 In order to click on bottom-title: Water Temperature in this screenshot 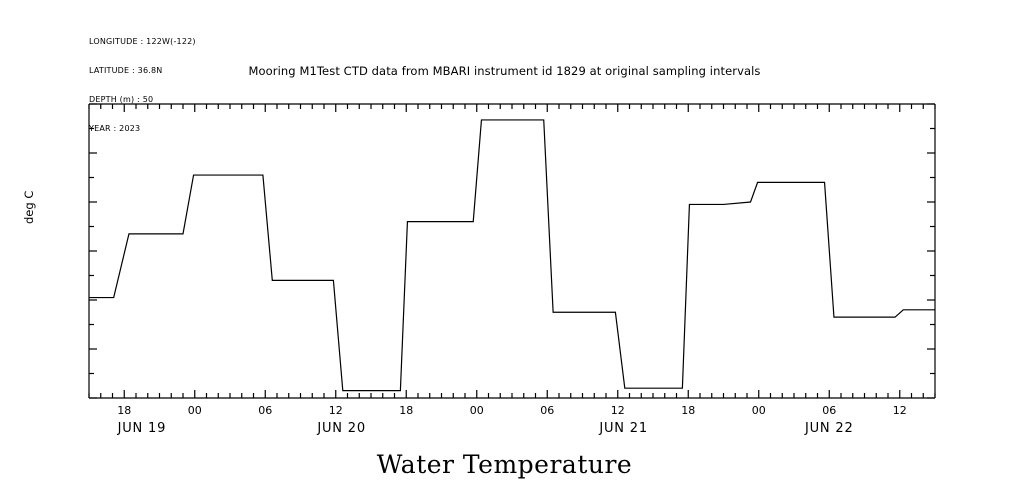, I will do `click(504, 464)`.